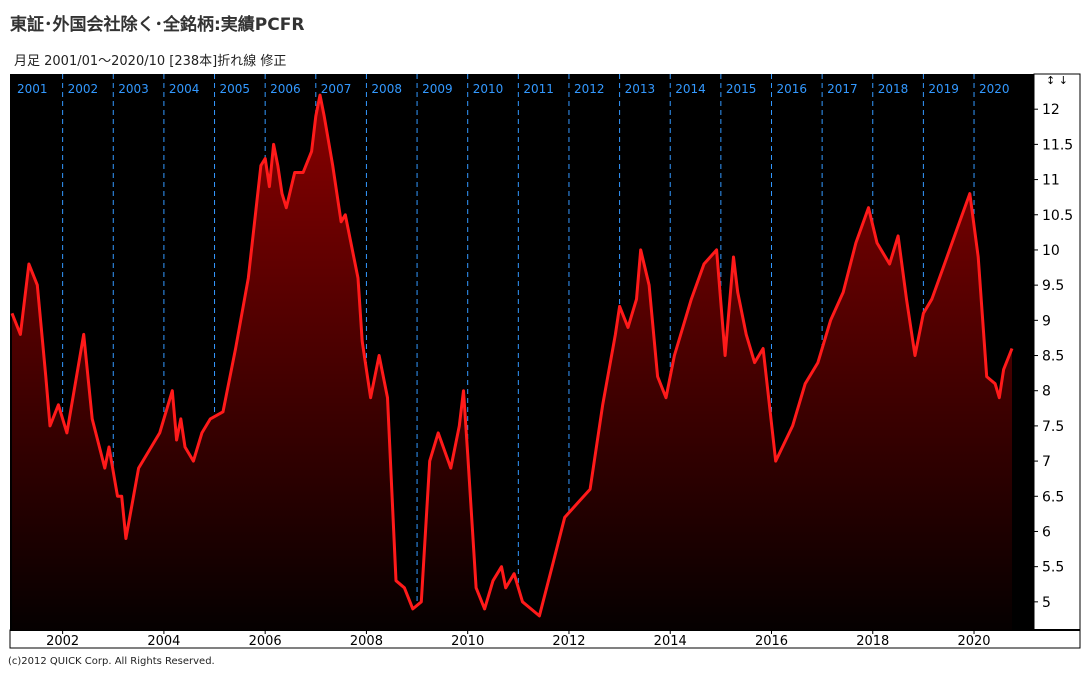  What do you see at coordinates (366, 641) in the screenshot?
I see `x-tick-label: 2008` at bounding box center [366, 641].